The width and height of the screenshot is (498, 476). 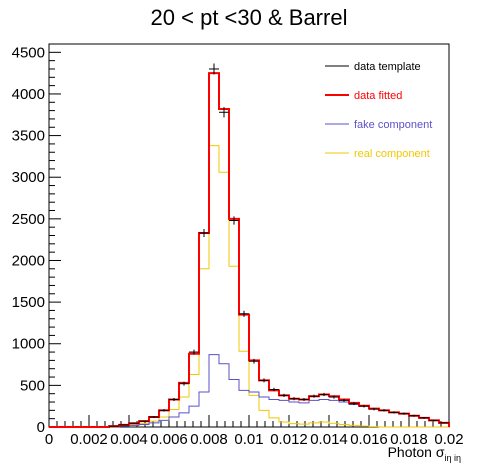 I want to click on y-tick-label: 3500, so click(x=28, y=136).